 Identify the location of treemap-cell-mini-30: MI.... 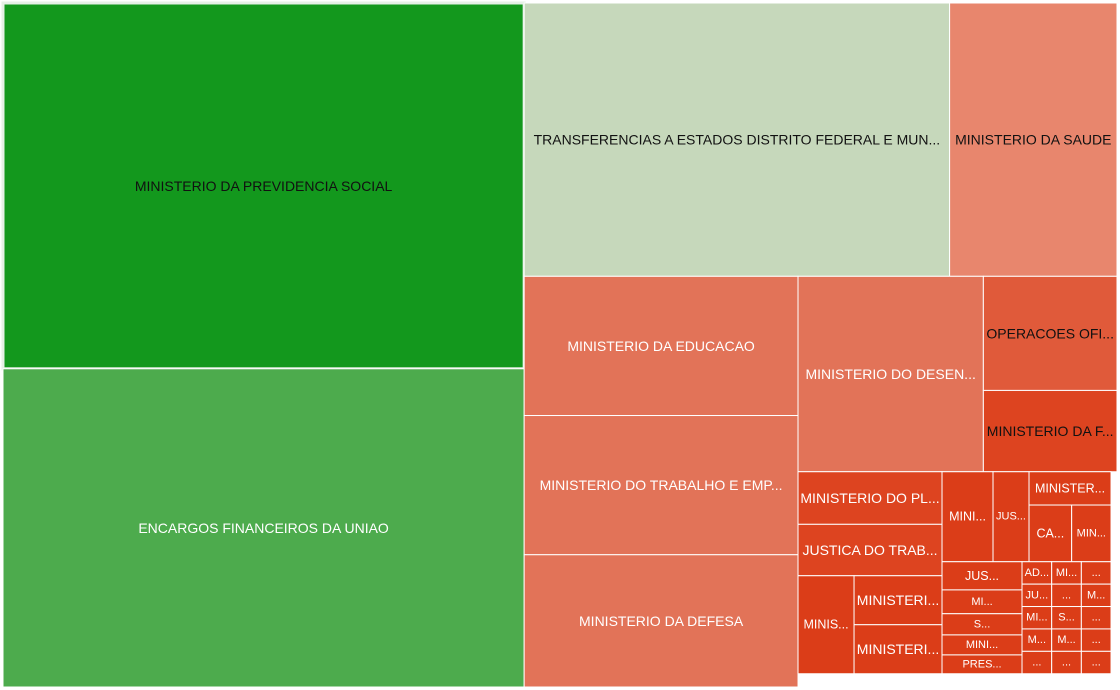
(1066, 573).